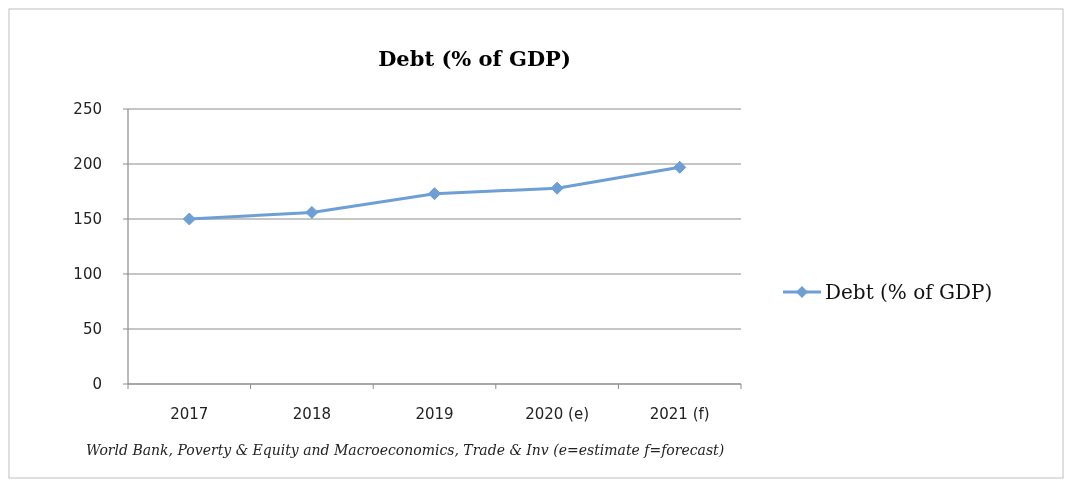 The width and height of the screenshot is (1072, 487). Describe the element at coordinates (909, 292) in the screenshot. I see `legend-label: Debt (% of GDP)` at that location.